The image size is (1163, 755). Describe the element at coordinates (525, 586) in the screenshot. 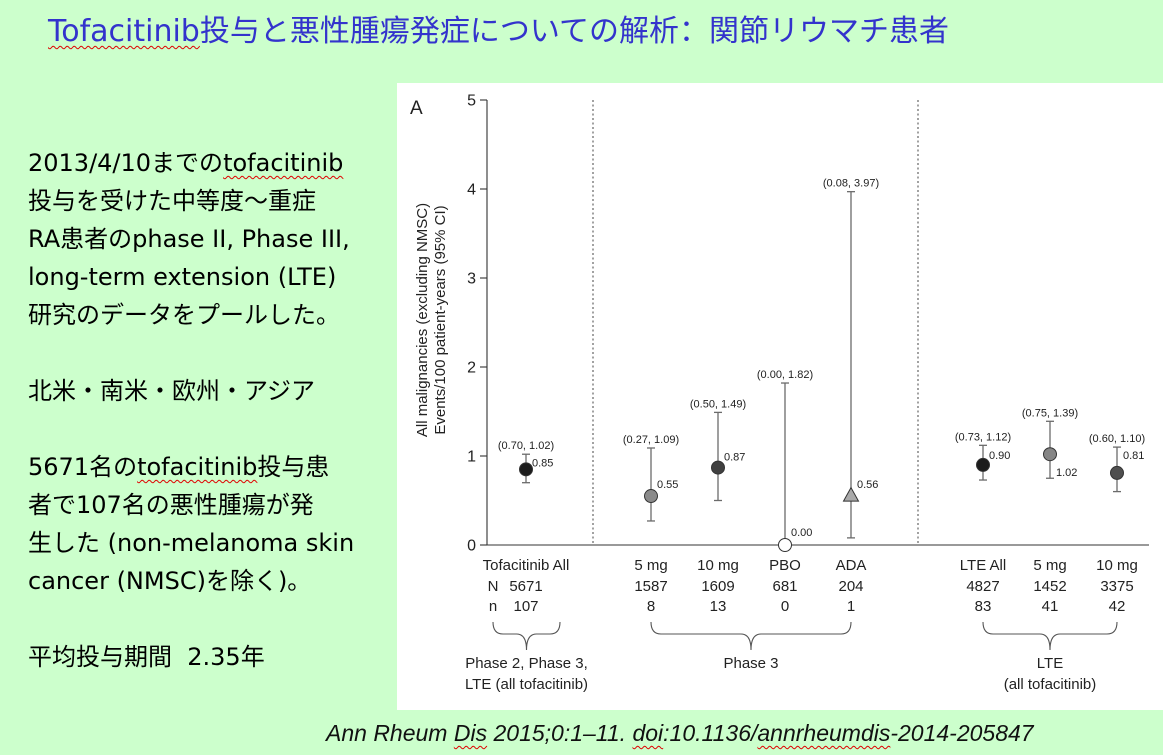

I see `patients-count-value: 5671` at that location.